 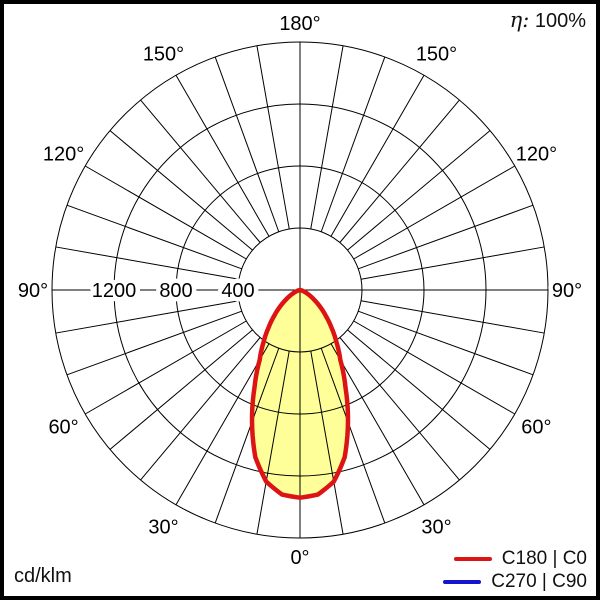 I want to click on grid-spoke-110-right, so click(x=446, y=237).